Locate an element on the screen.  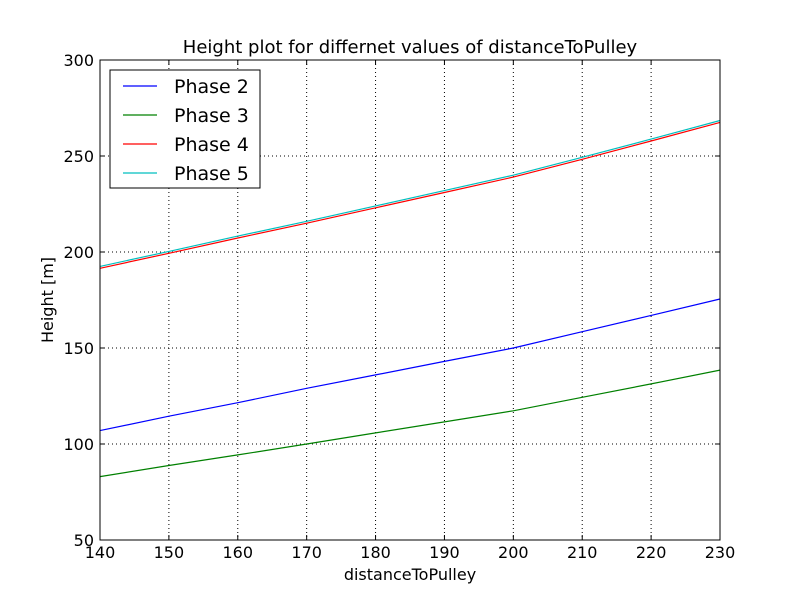
y-axis-label: Height [m] is located at coordinates (47, 300).